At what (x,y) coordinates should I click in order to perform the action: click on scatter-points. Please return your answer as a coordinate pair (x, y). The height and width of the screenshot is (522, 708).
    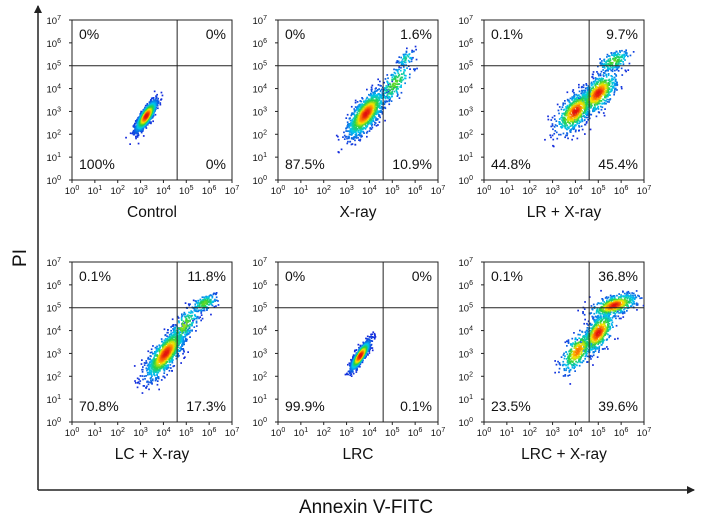
    Looking at the image, I should click on (376, 99).